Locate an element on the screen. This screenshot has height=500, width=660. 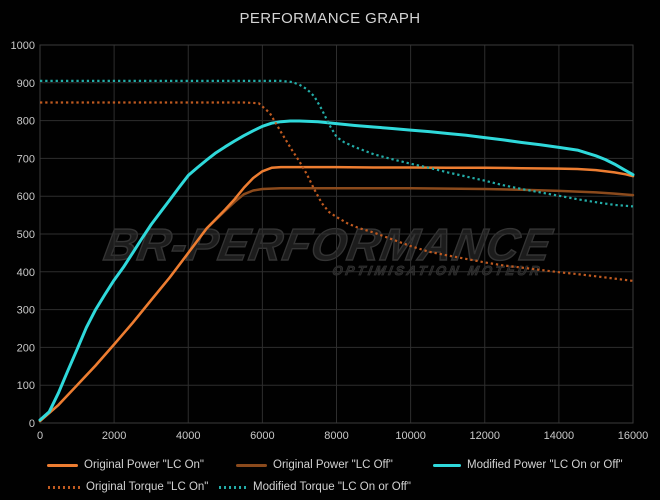
x-axis-tick-label: 0 is located at coordinates (40, 436).